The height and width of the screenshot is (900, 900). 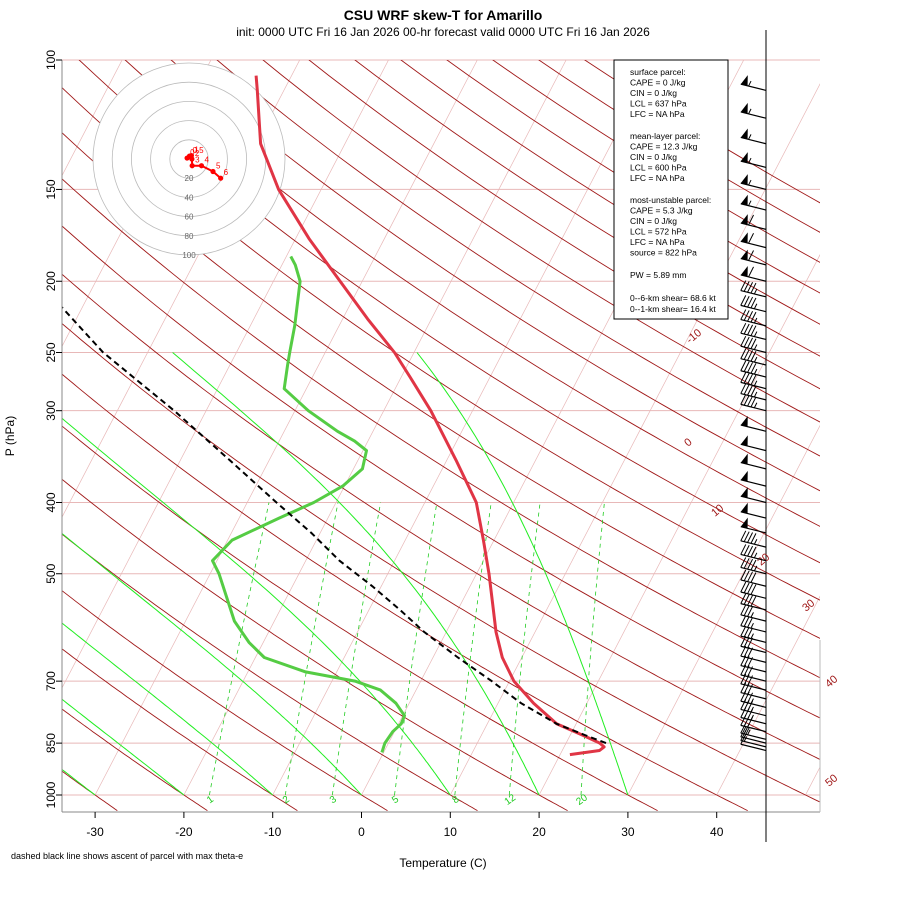 I want to click on mixing-ratio-label: 5, so click(x=395, y=800).